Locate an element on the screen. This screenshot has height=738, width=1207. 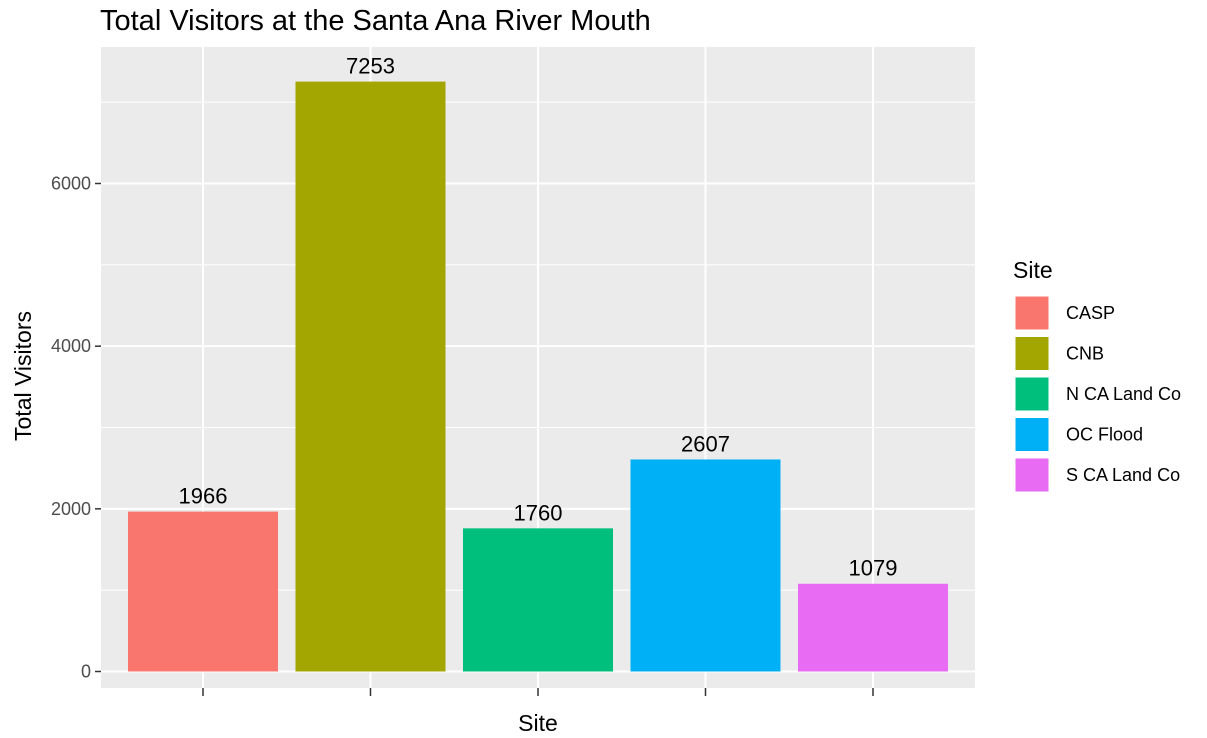
legend-label: N CA Land Co is located at coordinates (1123, 394).